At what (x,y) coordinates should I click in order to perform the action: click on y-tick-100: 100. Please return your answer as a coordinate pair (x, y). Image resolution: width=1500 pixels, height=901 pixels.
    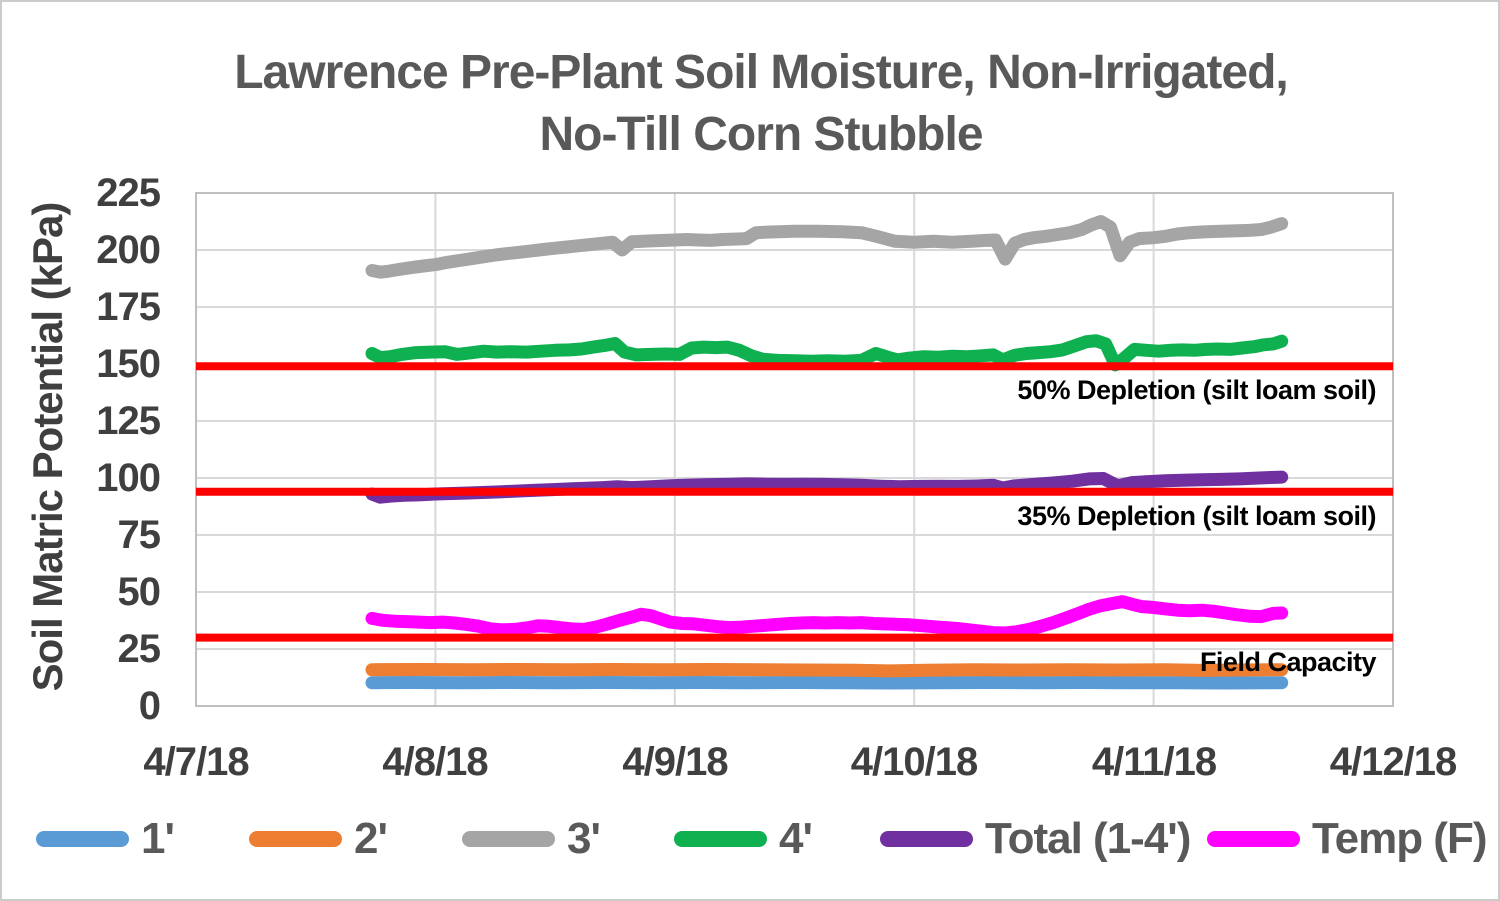
    Looking at the image, I should click on (128, 478).